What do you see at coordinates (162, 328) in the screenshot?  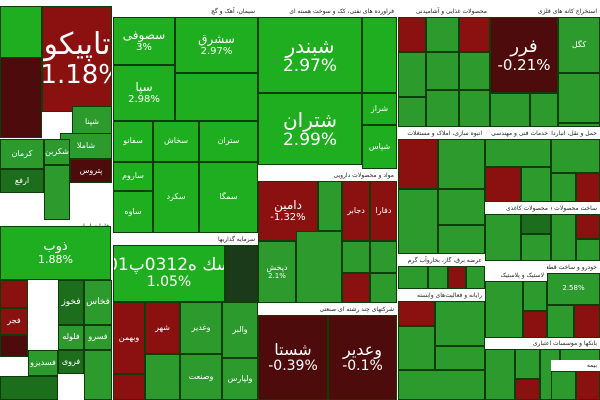 I see `stock-tile: شهر` at bounding box center [162, 328].